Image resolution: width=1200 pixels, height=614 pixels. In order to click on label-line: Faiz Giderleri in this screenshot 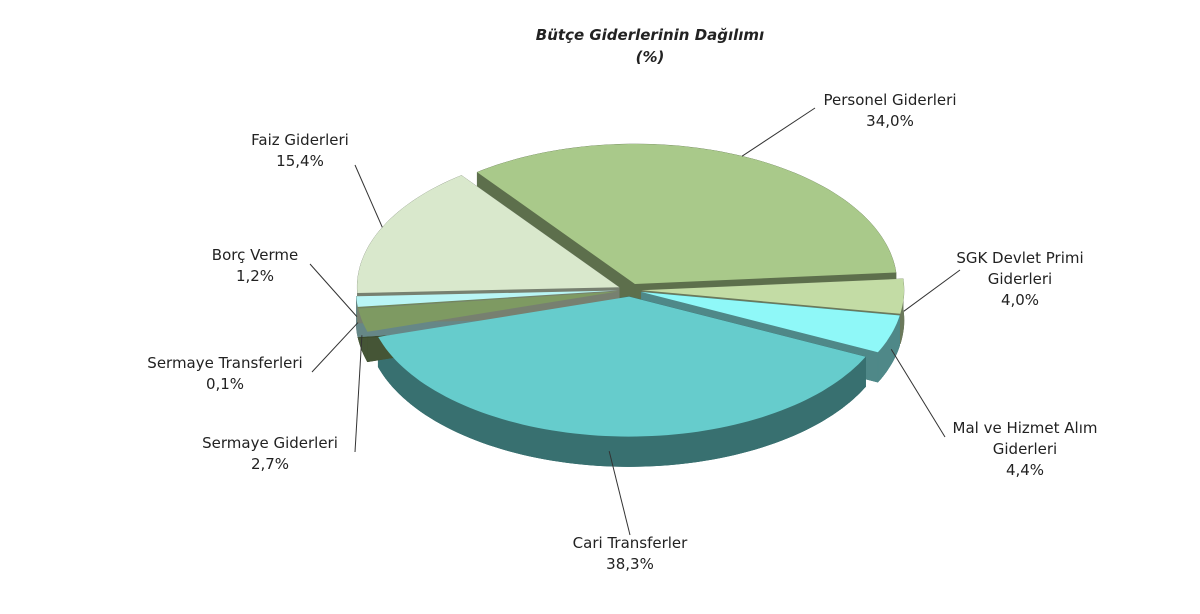, I will do `click(300, 140)`.